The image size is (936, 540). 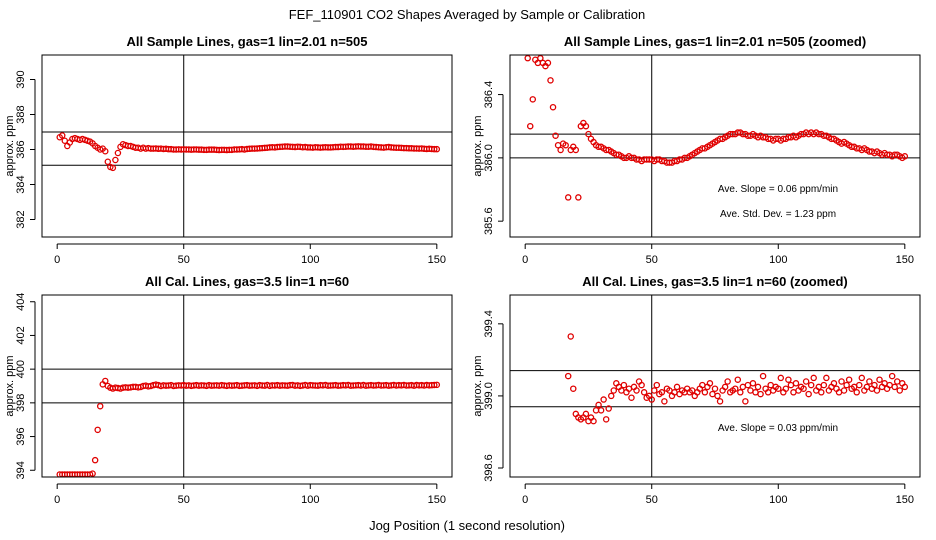 I want to click on y-tick-label: 386, so click(x=21, y=149).